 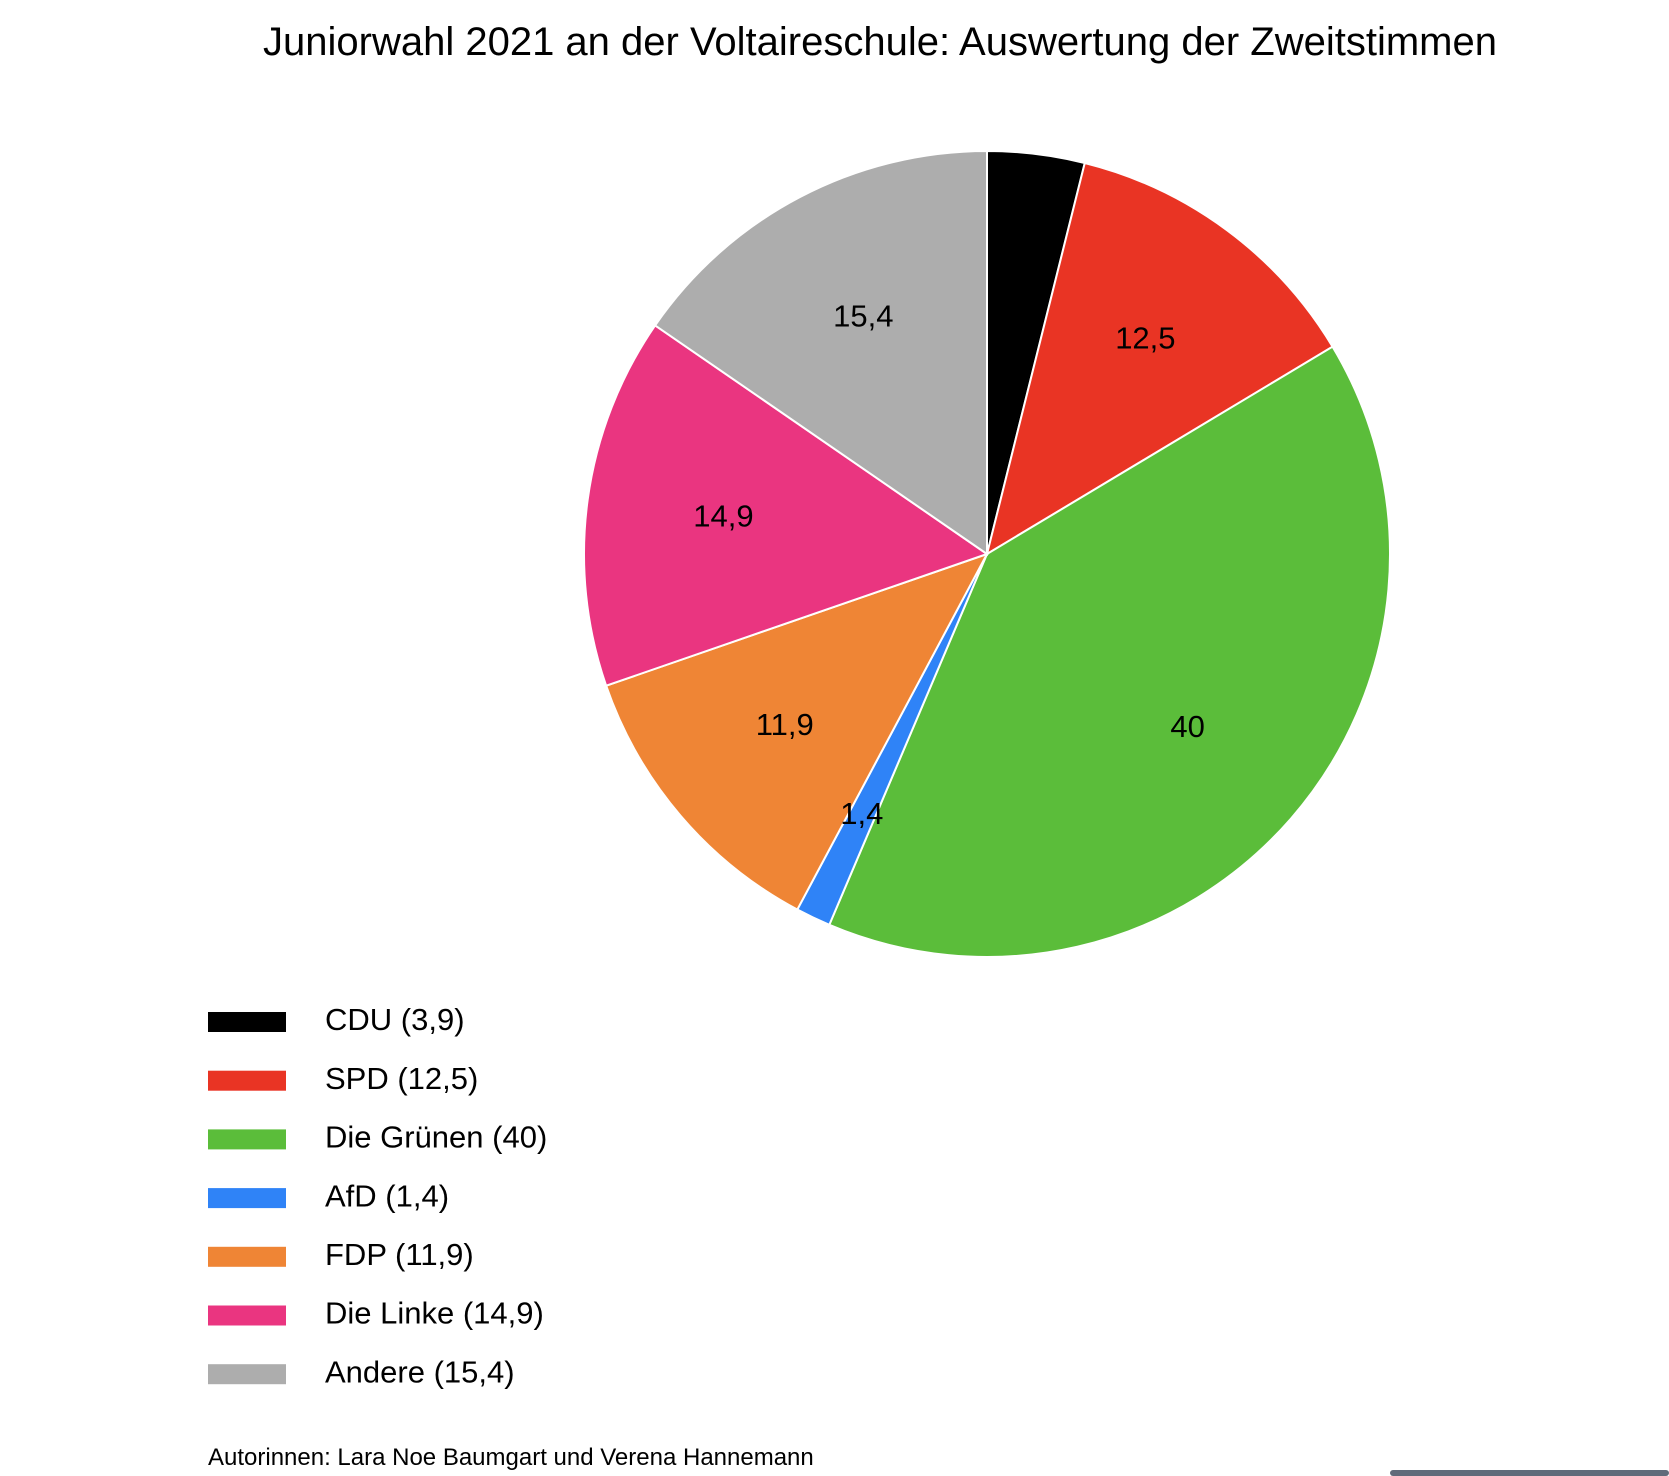 What do you see at coordinates (820, 352) in the screenshot?
I see `pie-slice-andere` at bounding box center [820, 352].